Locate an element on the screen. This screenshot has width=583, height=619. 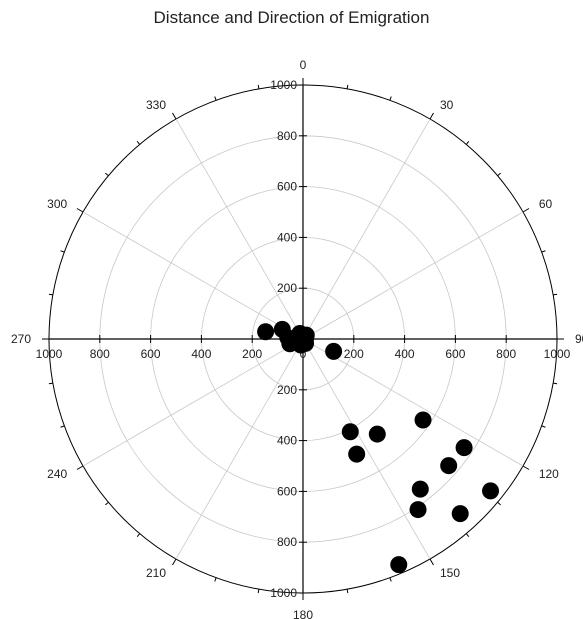
west-axis-label: 800 is located at coordinates (100, 354).